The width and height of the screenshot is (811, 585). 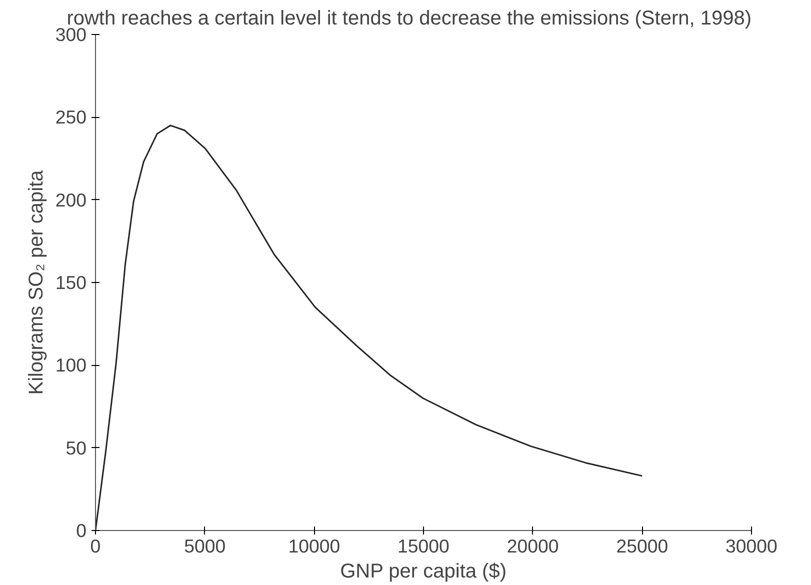 What do you see at coordinates (205, 546) in the screenshot?
I see `x-tick-label: 5000` at bounding box center [205, 546].